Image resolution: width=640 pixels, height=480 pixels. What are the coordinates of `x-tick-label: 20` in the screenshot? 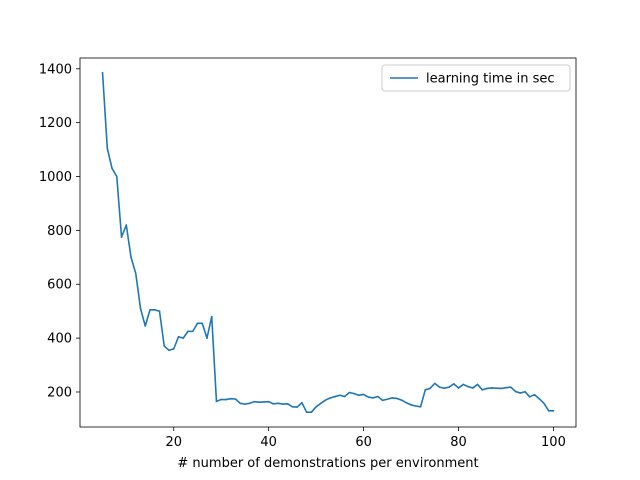 It's located at (173, 442).